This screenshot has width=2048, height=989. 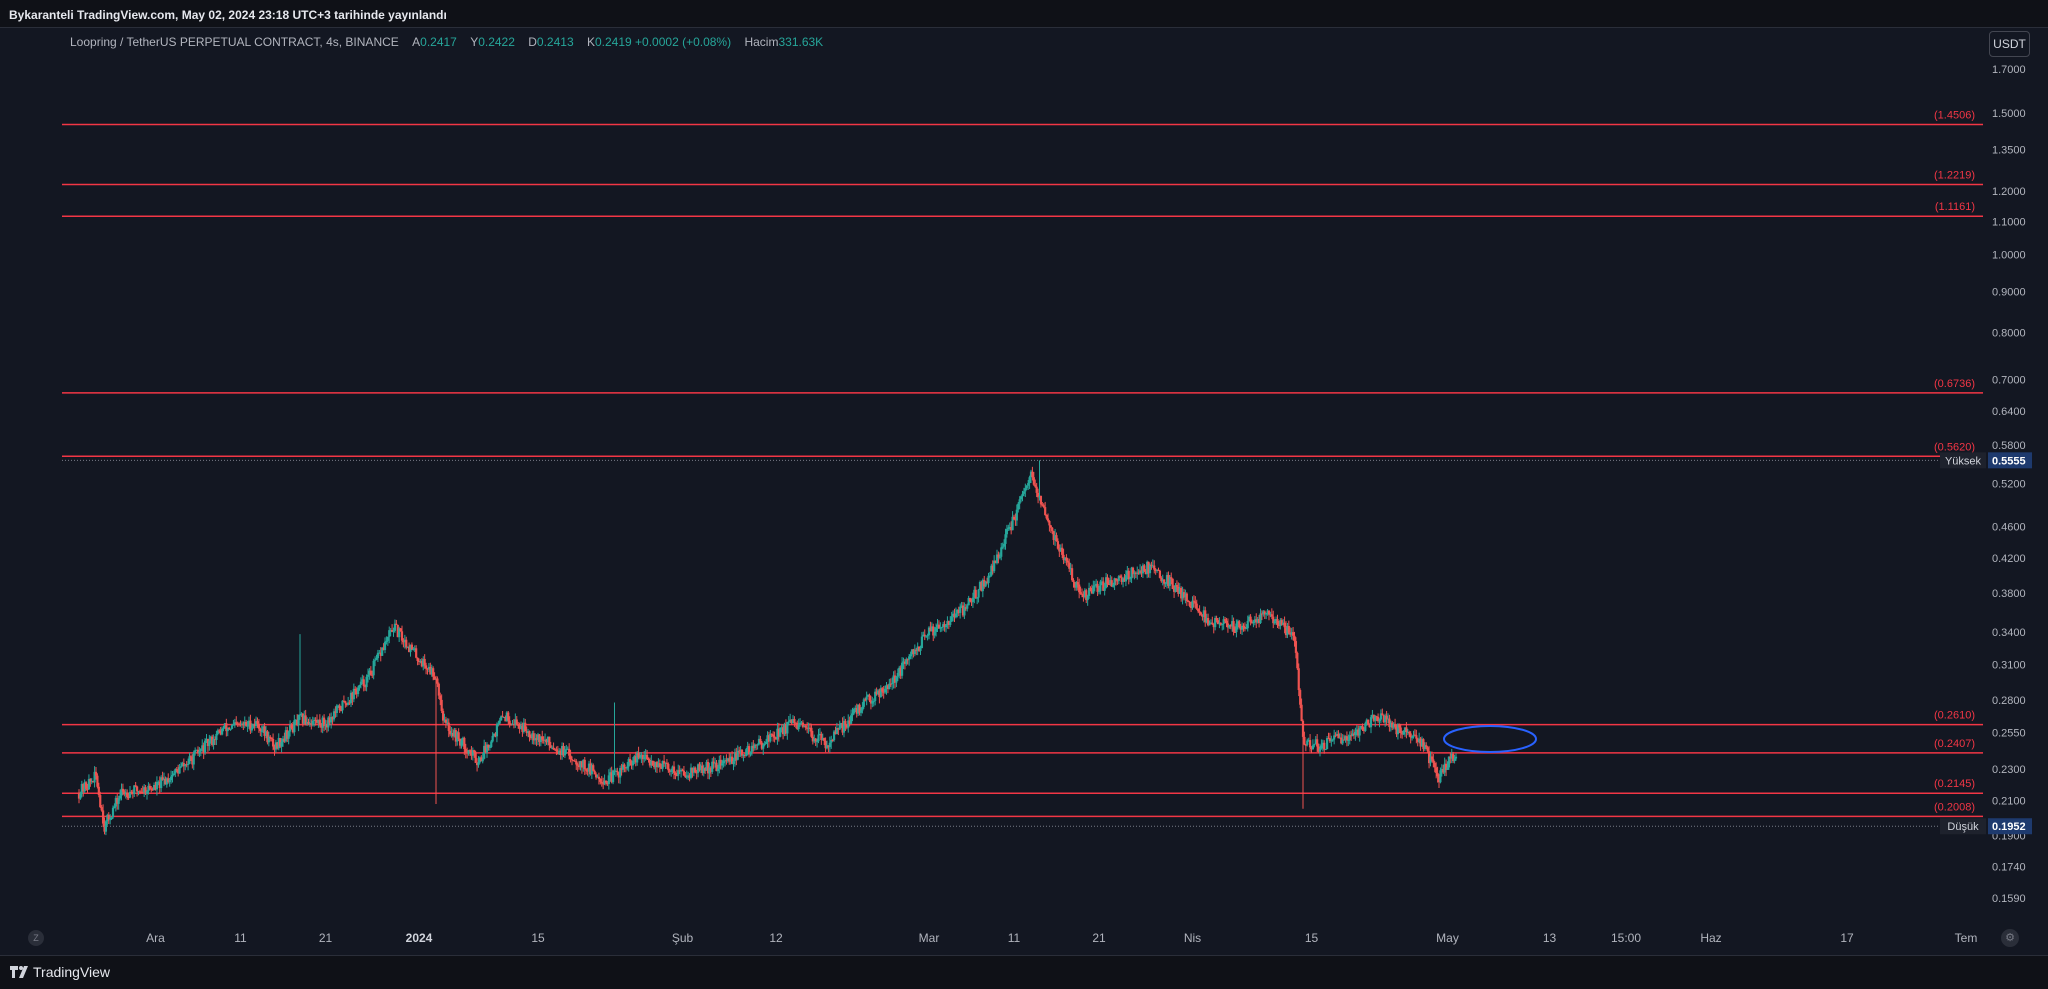 What do you see at coordinates (1490, 738) in the screenshot?
I see `ellipse-annotation` at bounding box center [1490, 738].